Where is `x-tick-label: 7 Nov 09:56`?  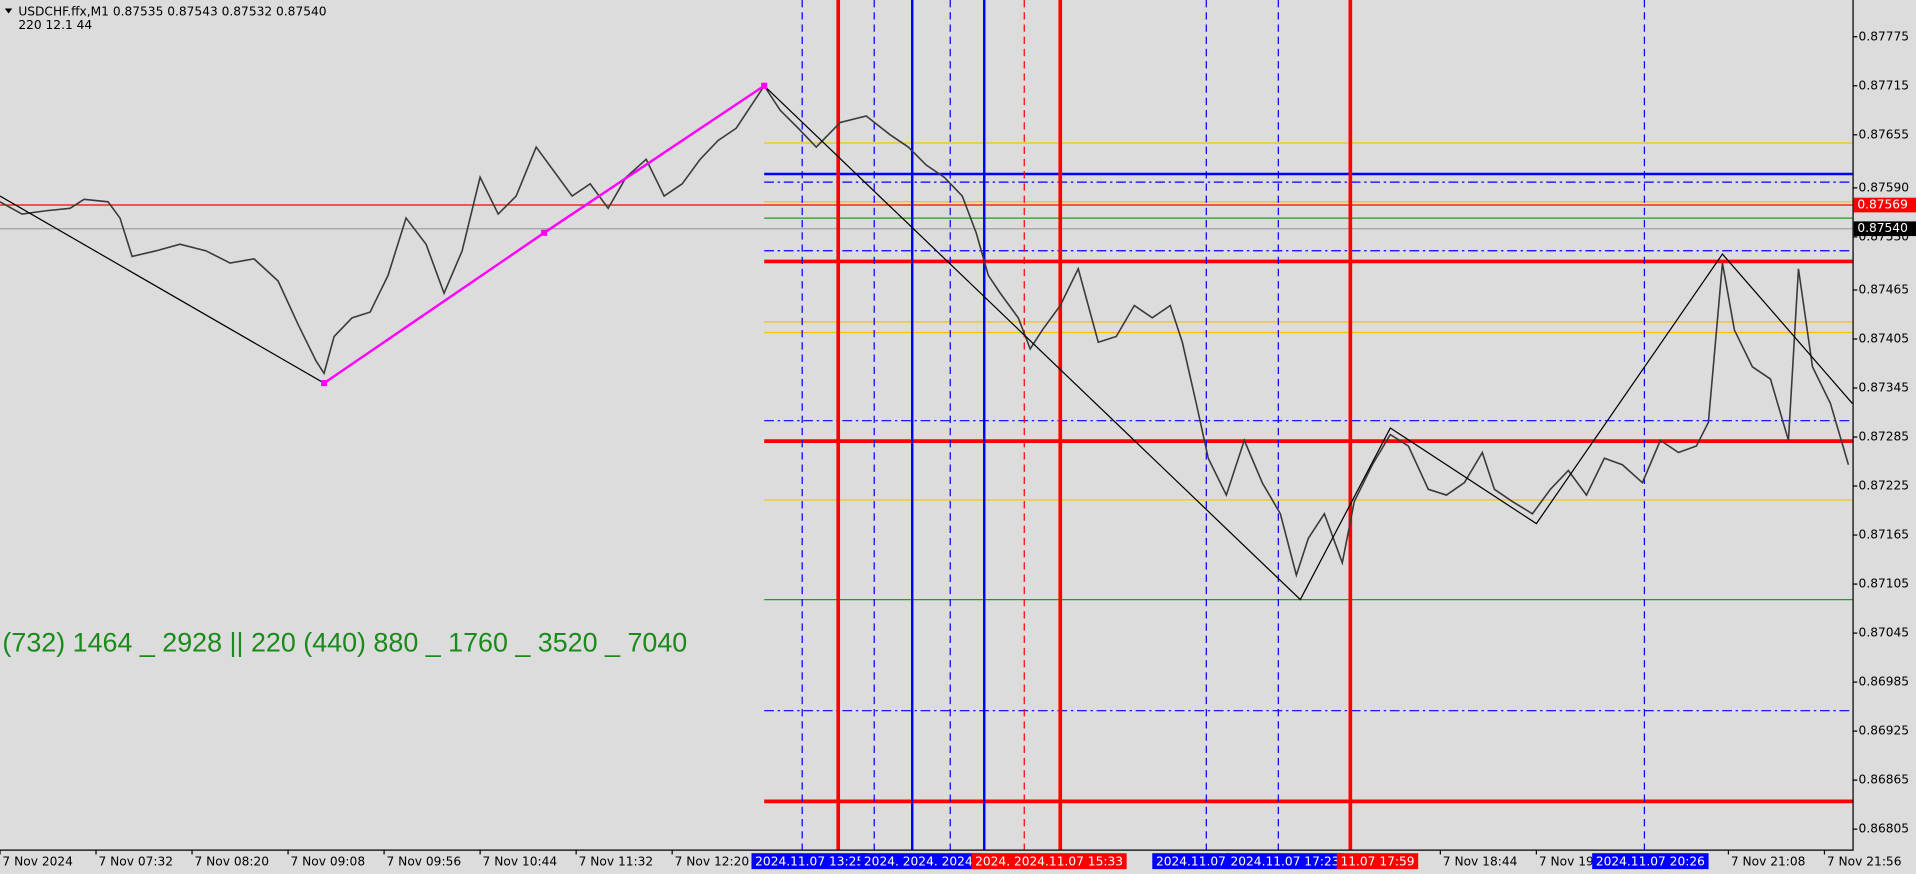 x-tick-label: 7 Nov 09:56 is located at coordinates (424, 861).